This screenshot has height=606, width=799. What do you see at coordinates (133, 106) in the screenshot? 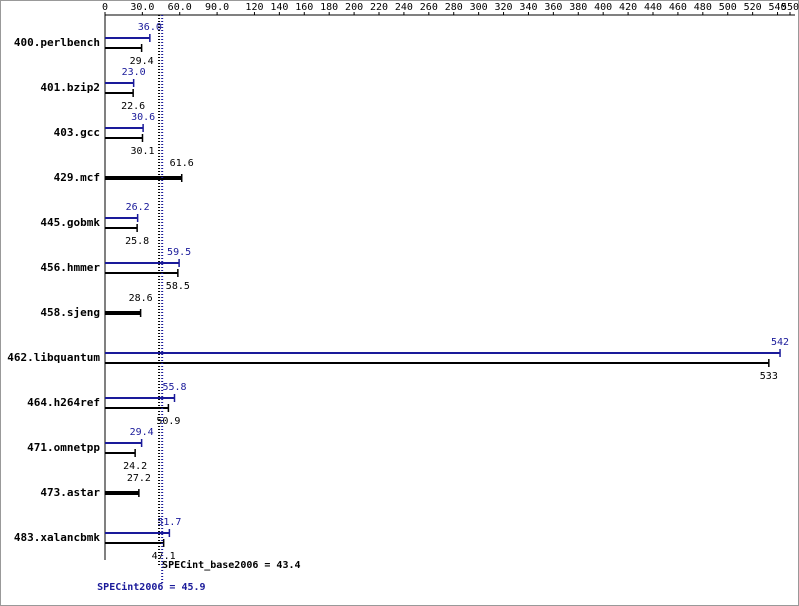
I see `value-label: 22.6` at bounding box center [133, 106].